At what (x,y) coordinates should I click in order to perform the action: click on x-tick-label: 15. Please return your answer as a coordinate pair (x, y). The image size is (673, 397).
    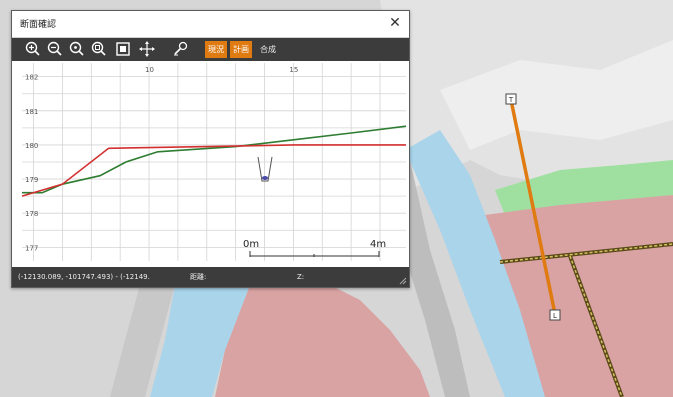
    Looking at the image, I should click on (293, 70).